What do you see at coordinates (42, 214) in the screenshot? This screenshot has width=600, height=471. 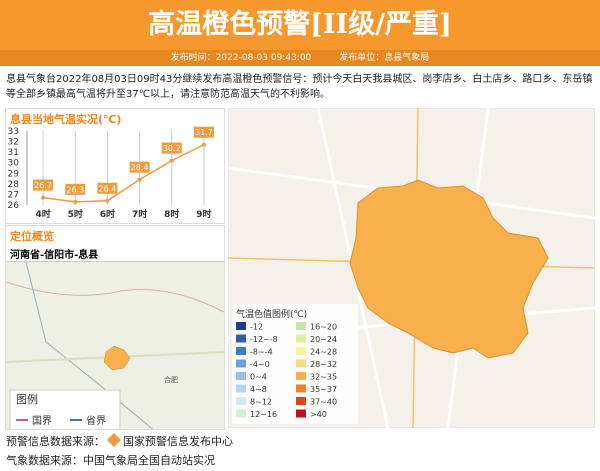 I see `x-tick-label: 4时` at bounding box center [42, 214].